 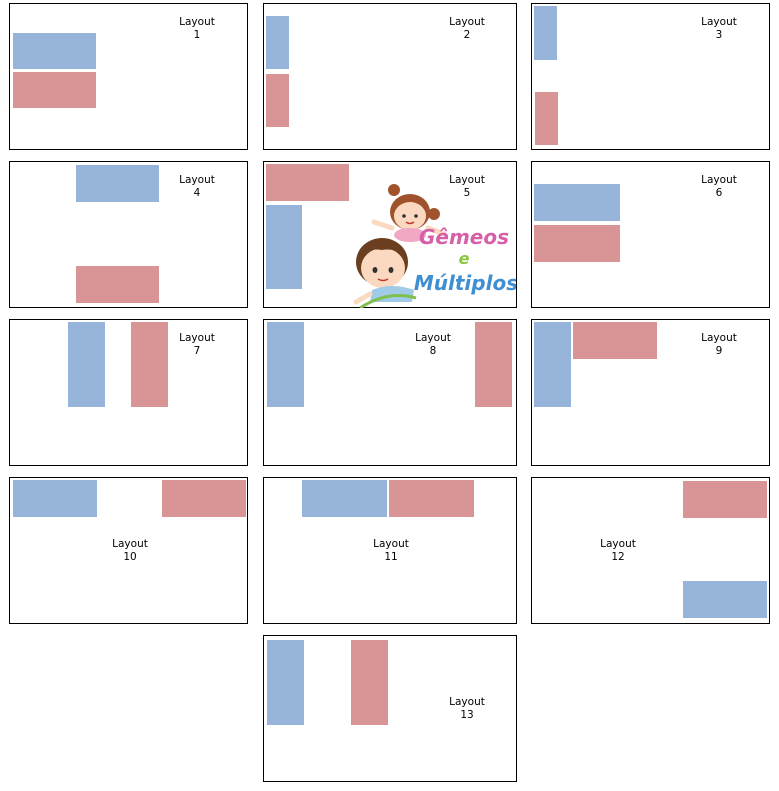 What do you see at coordinates (197, 193) in the screenshot?
I see `layout-label-number: 4` at bounding box center [197, 193].